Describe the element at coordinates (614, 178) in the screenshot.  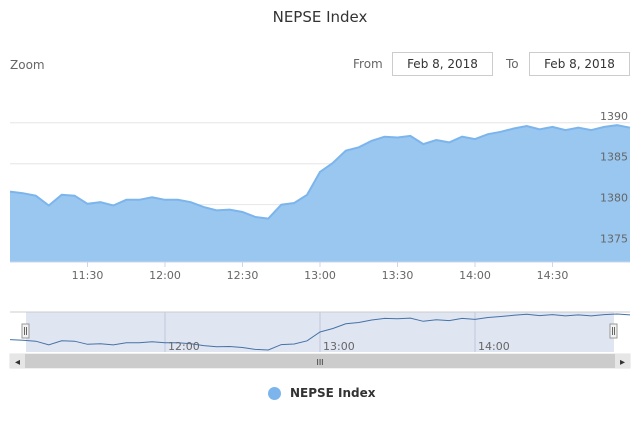
I see `y-tick-labels: 1375 1380 1385 1390` at that location.